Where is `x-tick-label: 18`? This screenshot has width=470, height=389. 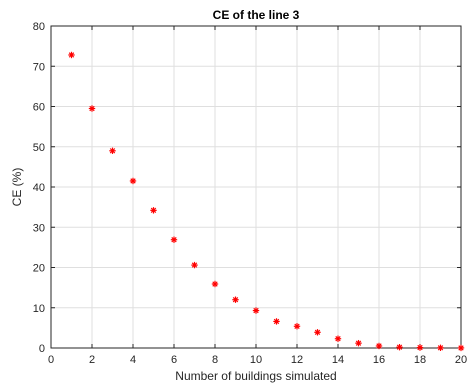
x-tick-label: 18 is located at coordinates (420, 360).